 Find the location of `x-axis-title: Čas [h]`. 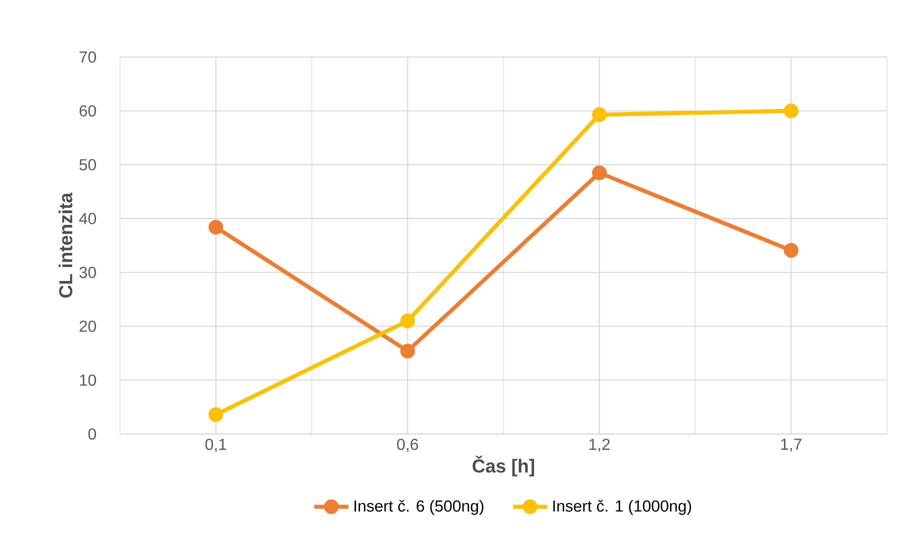

x-axis-title: Čas [h] is located at coordinates (503, 466).